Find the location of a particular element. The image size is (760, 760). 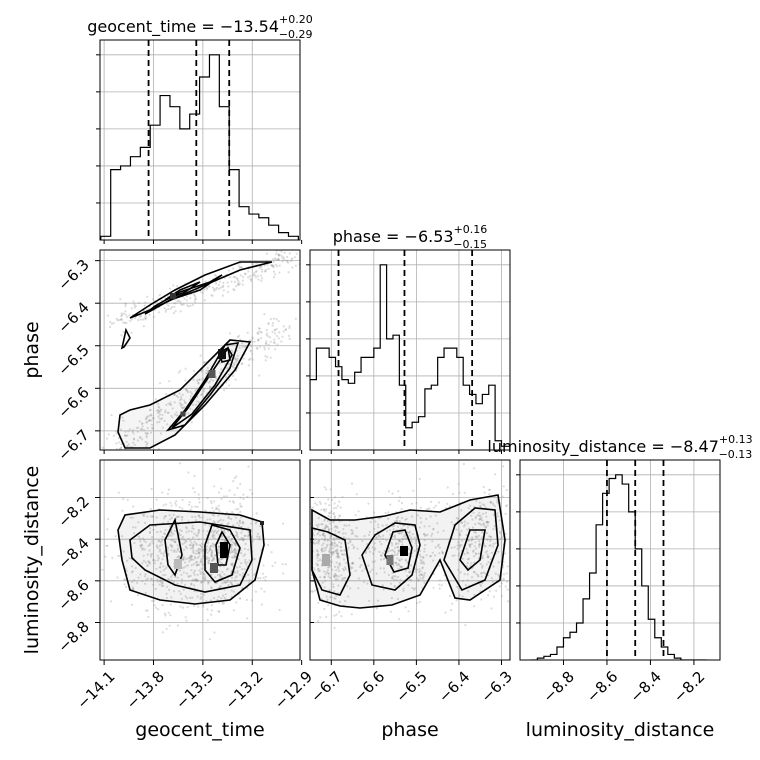

title-plus: +0.16 is located at coordinates (471, 229).